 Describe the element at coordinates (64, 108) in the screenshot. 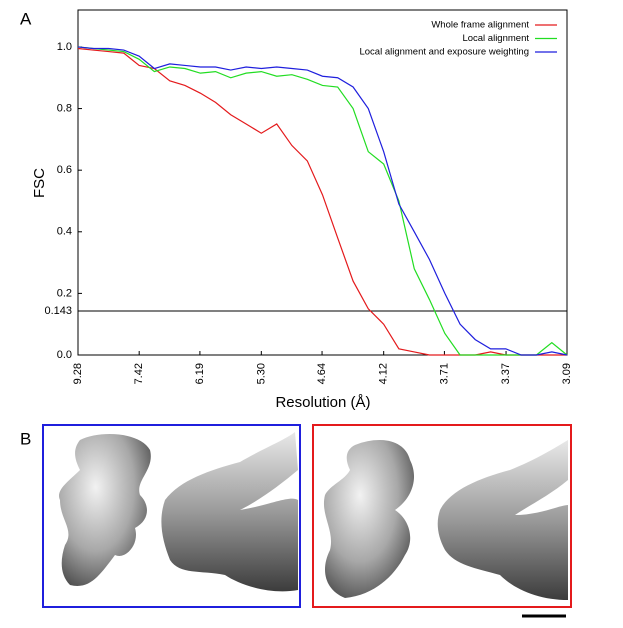

I see `y-tick-label: 0.8` at that location.